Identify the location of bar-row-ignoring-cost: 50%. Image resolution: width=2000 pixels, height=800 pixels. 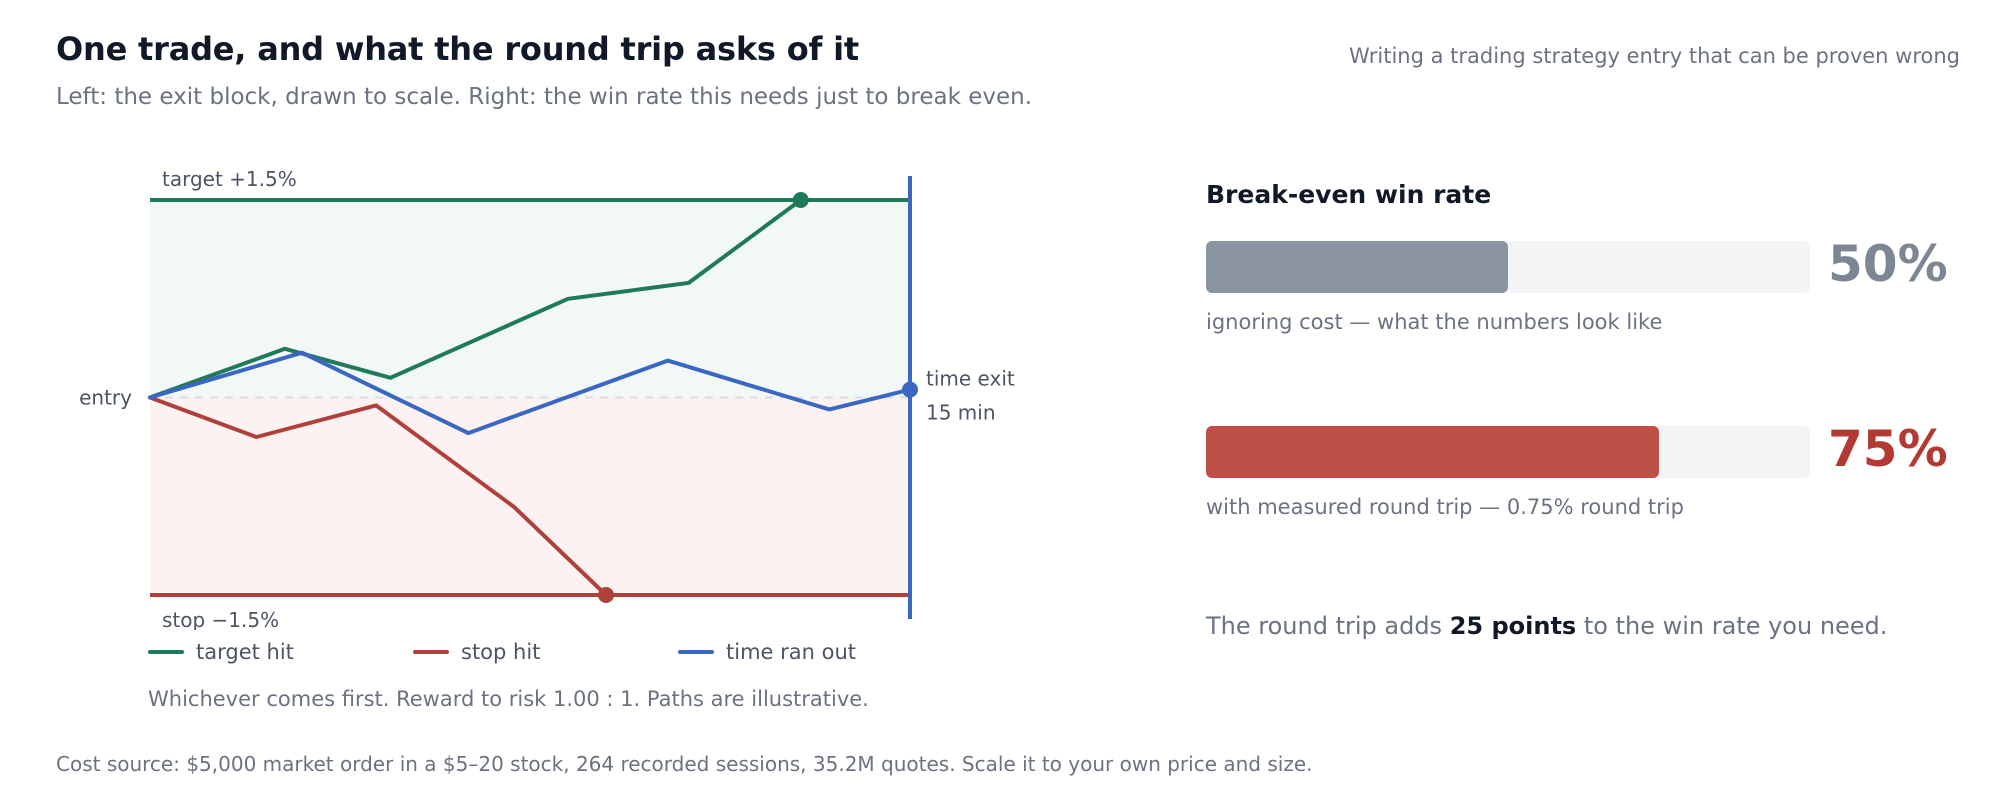
(1586, 264).